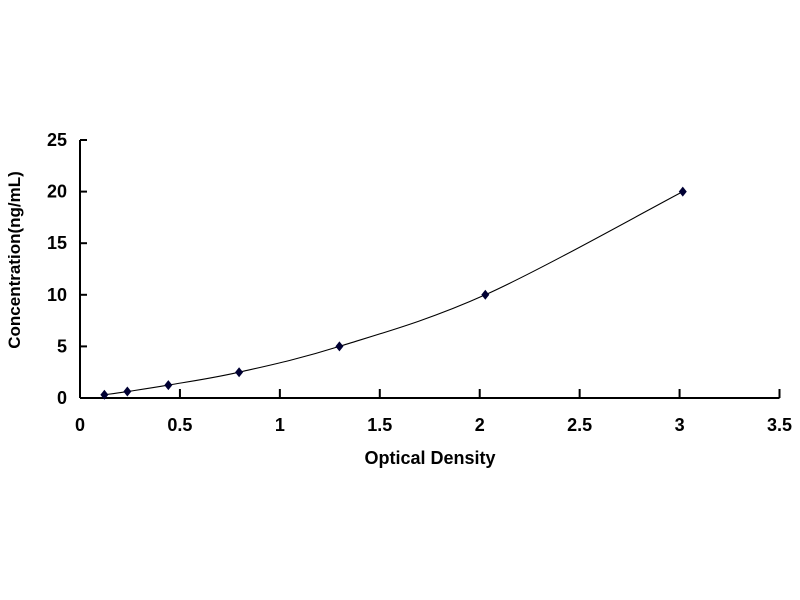 This screenshot has width=800, height=600. I want to click on x-tick-label: 3.5, so click(779, 425).